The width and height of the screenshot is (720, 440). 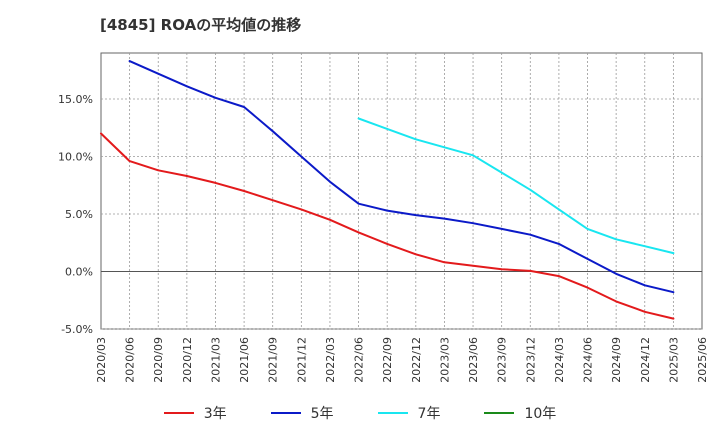 I want to click on legend-label: 5年, so click(x=322, y=414).